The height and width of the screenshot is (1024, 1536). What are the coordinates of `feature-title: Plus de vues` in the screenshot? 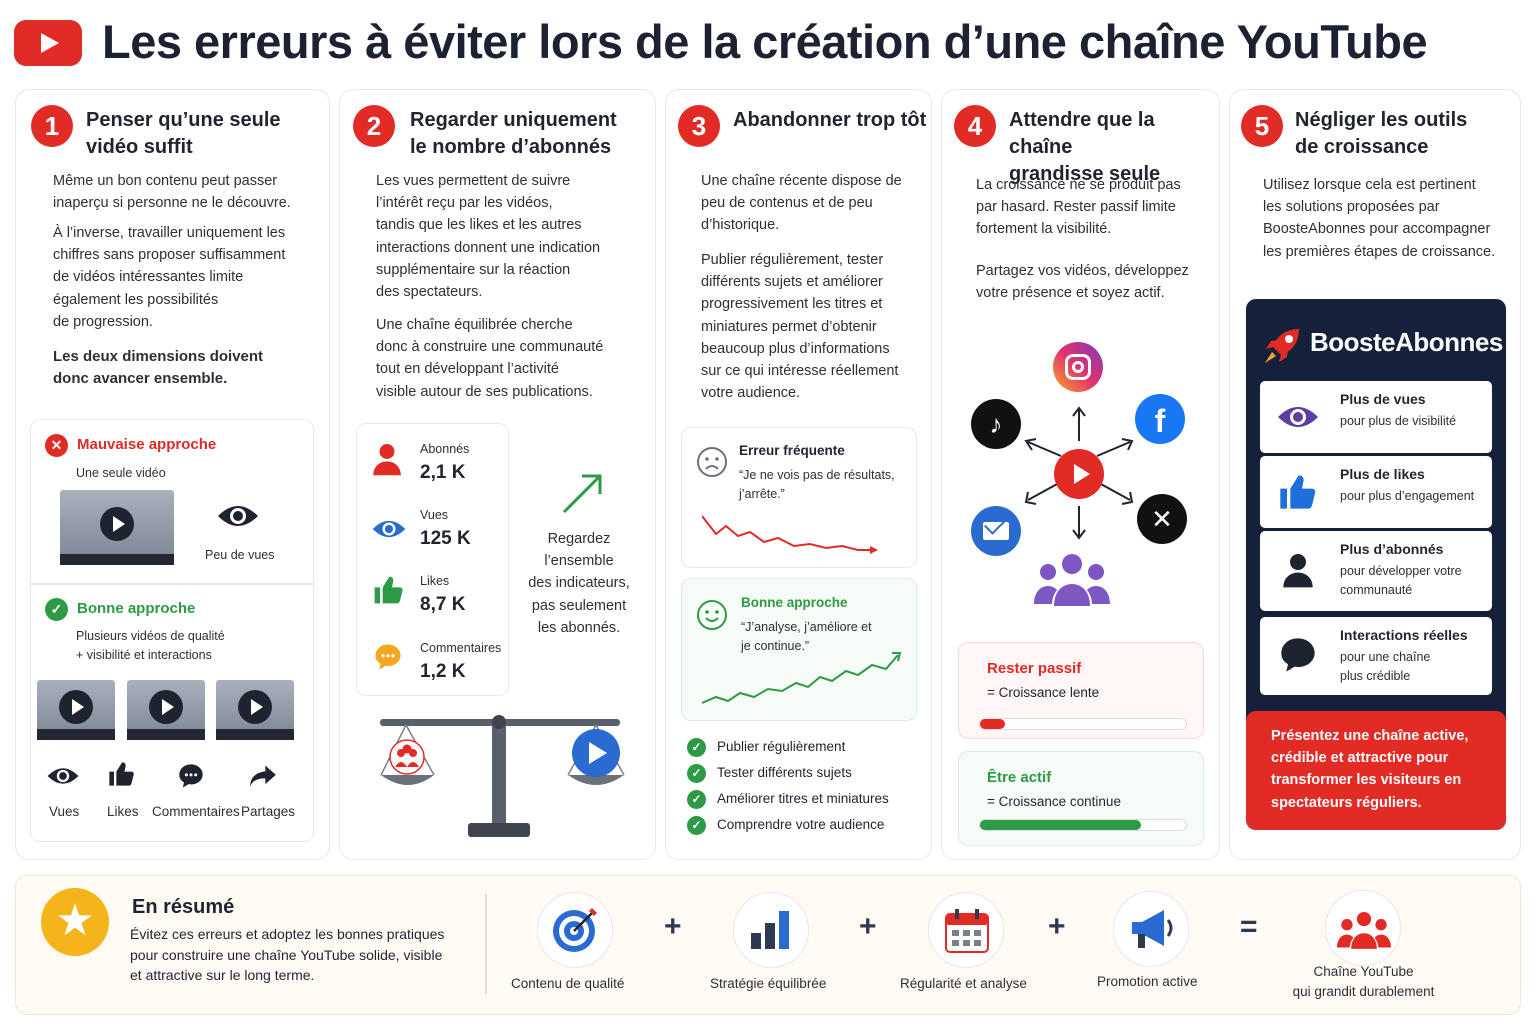 It's located at (1383, 399).